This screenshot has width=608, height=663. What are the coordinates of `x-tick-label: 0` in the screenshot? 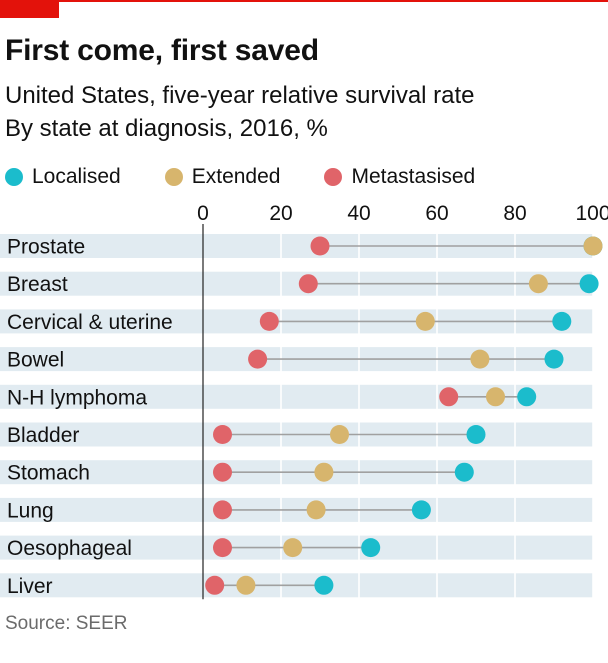 It's located at (203, 213).